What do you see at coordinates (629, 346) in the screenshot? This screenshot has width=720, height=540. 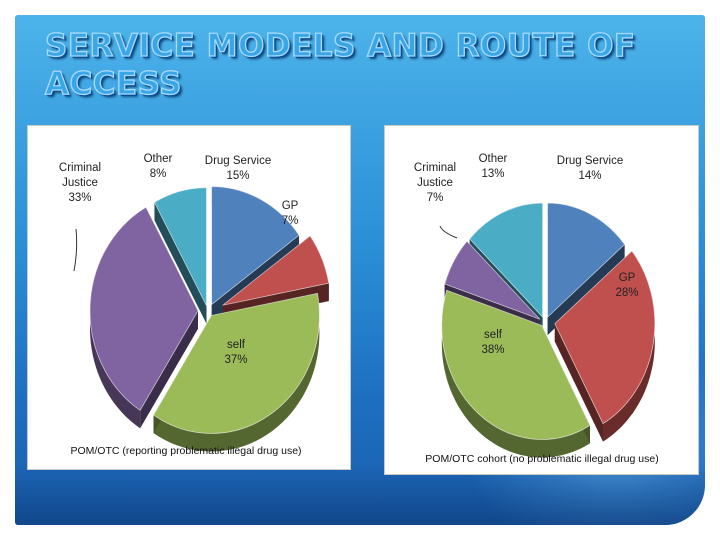 I see `slice-side-gp` at bounding box center [629, 346].